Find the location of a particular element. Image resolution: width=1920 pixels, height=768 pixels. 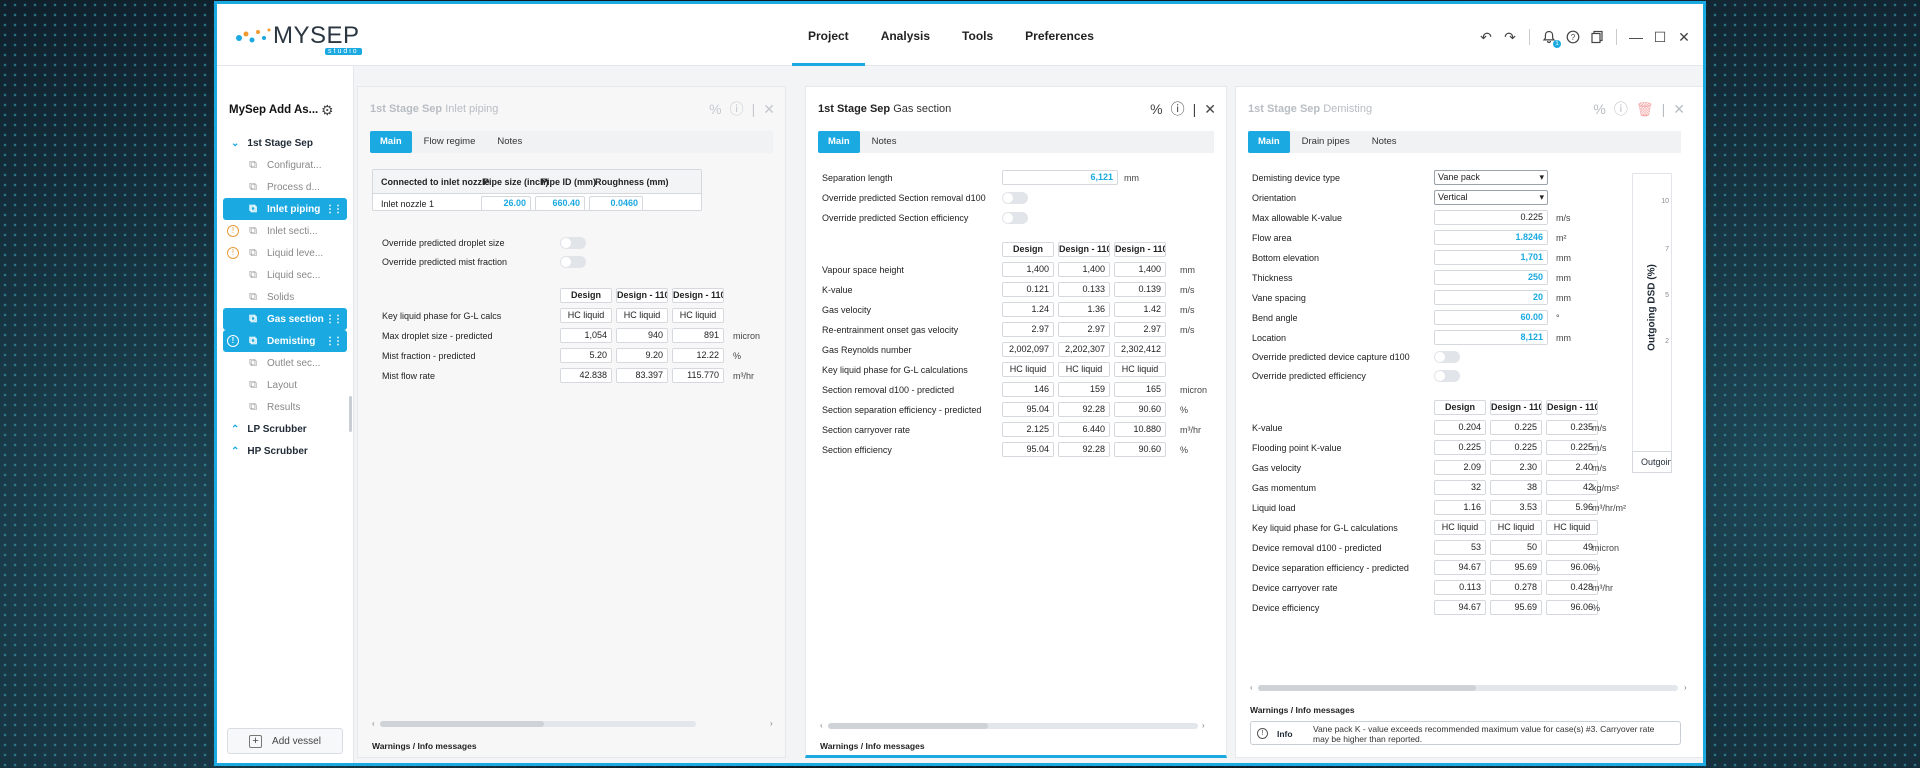

copy-icon is located at coordinates (1597, 37).